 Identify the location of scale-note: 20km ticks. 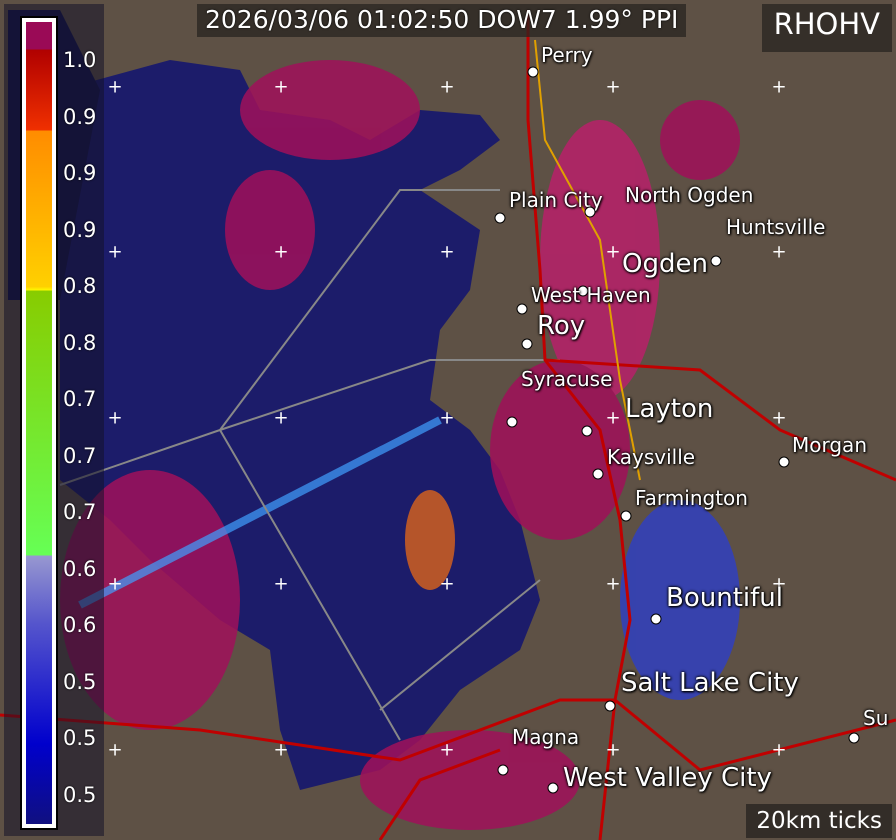
(819, 820).